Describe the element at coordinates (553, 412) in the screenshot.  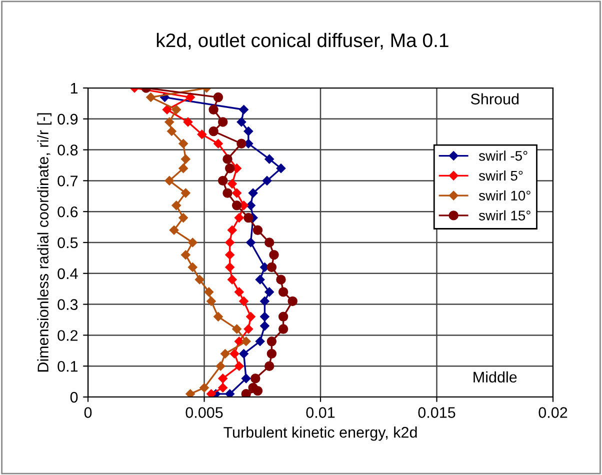
I see `x-tick-label: 0.02` at that location.